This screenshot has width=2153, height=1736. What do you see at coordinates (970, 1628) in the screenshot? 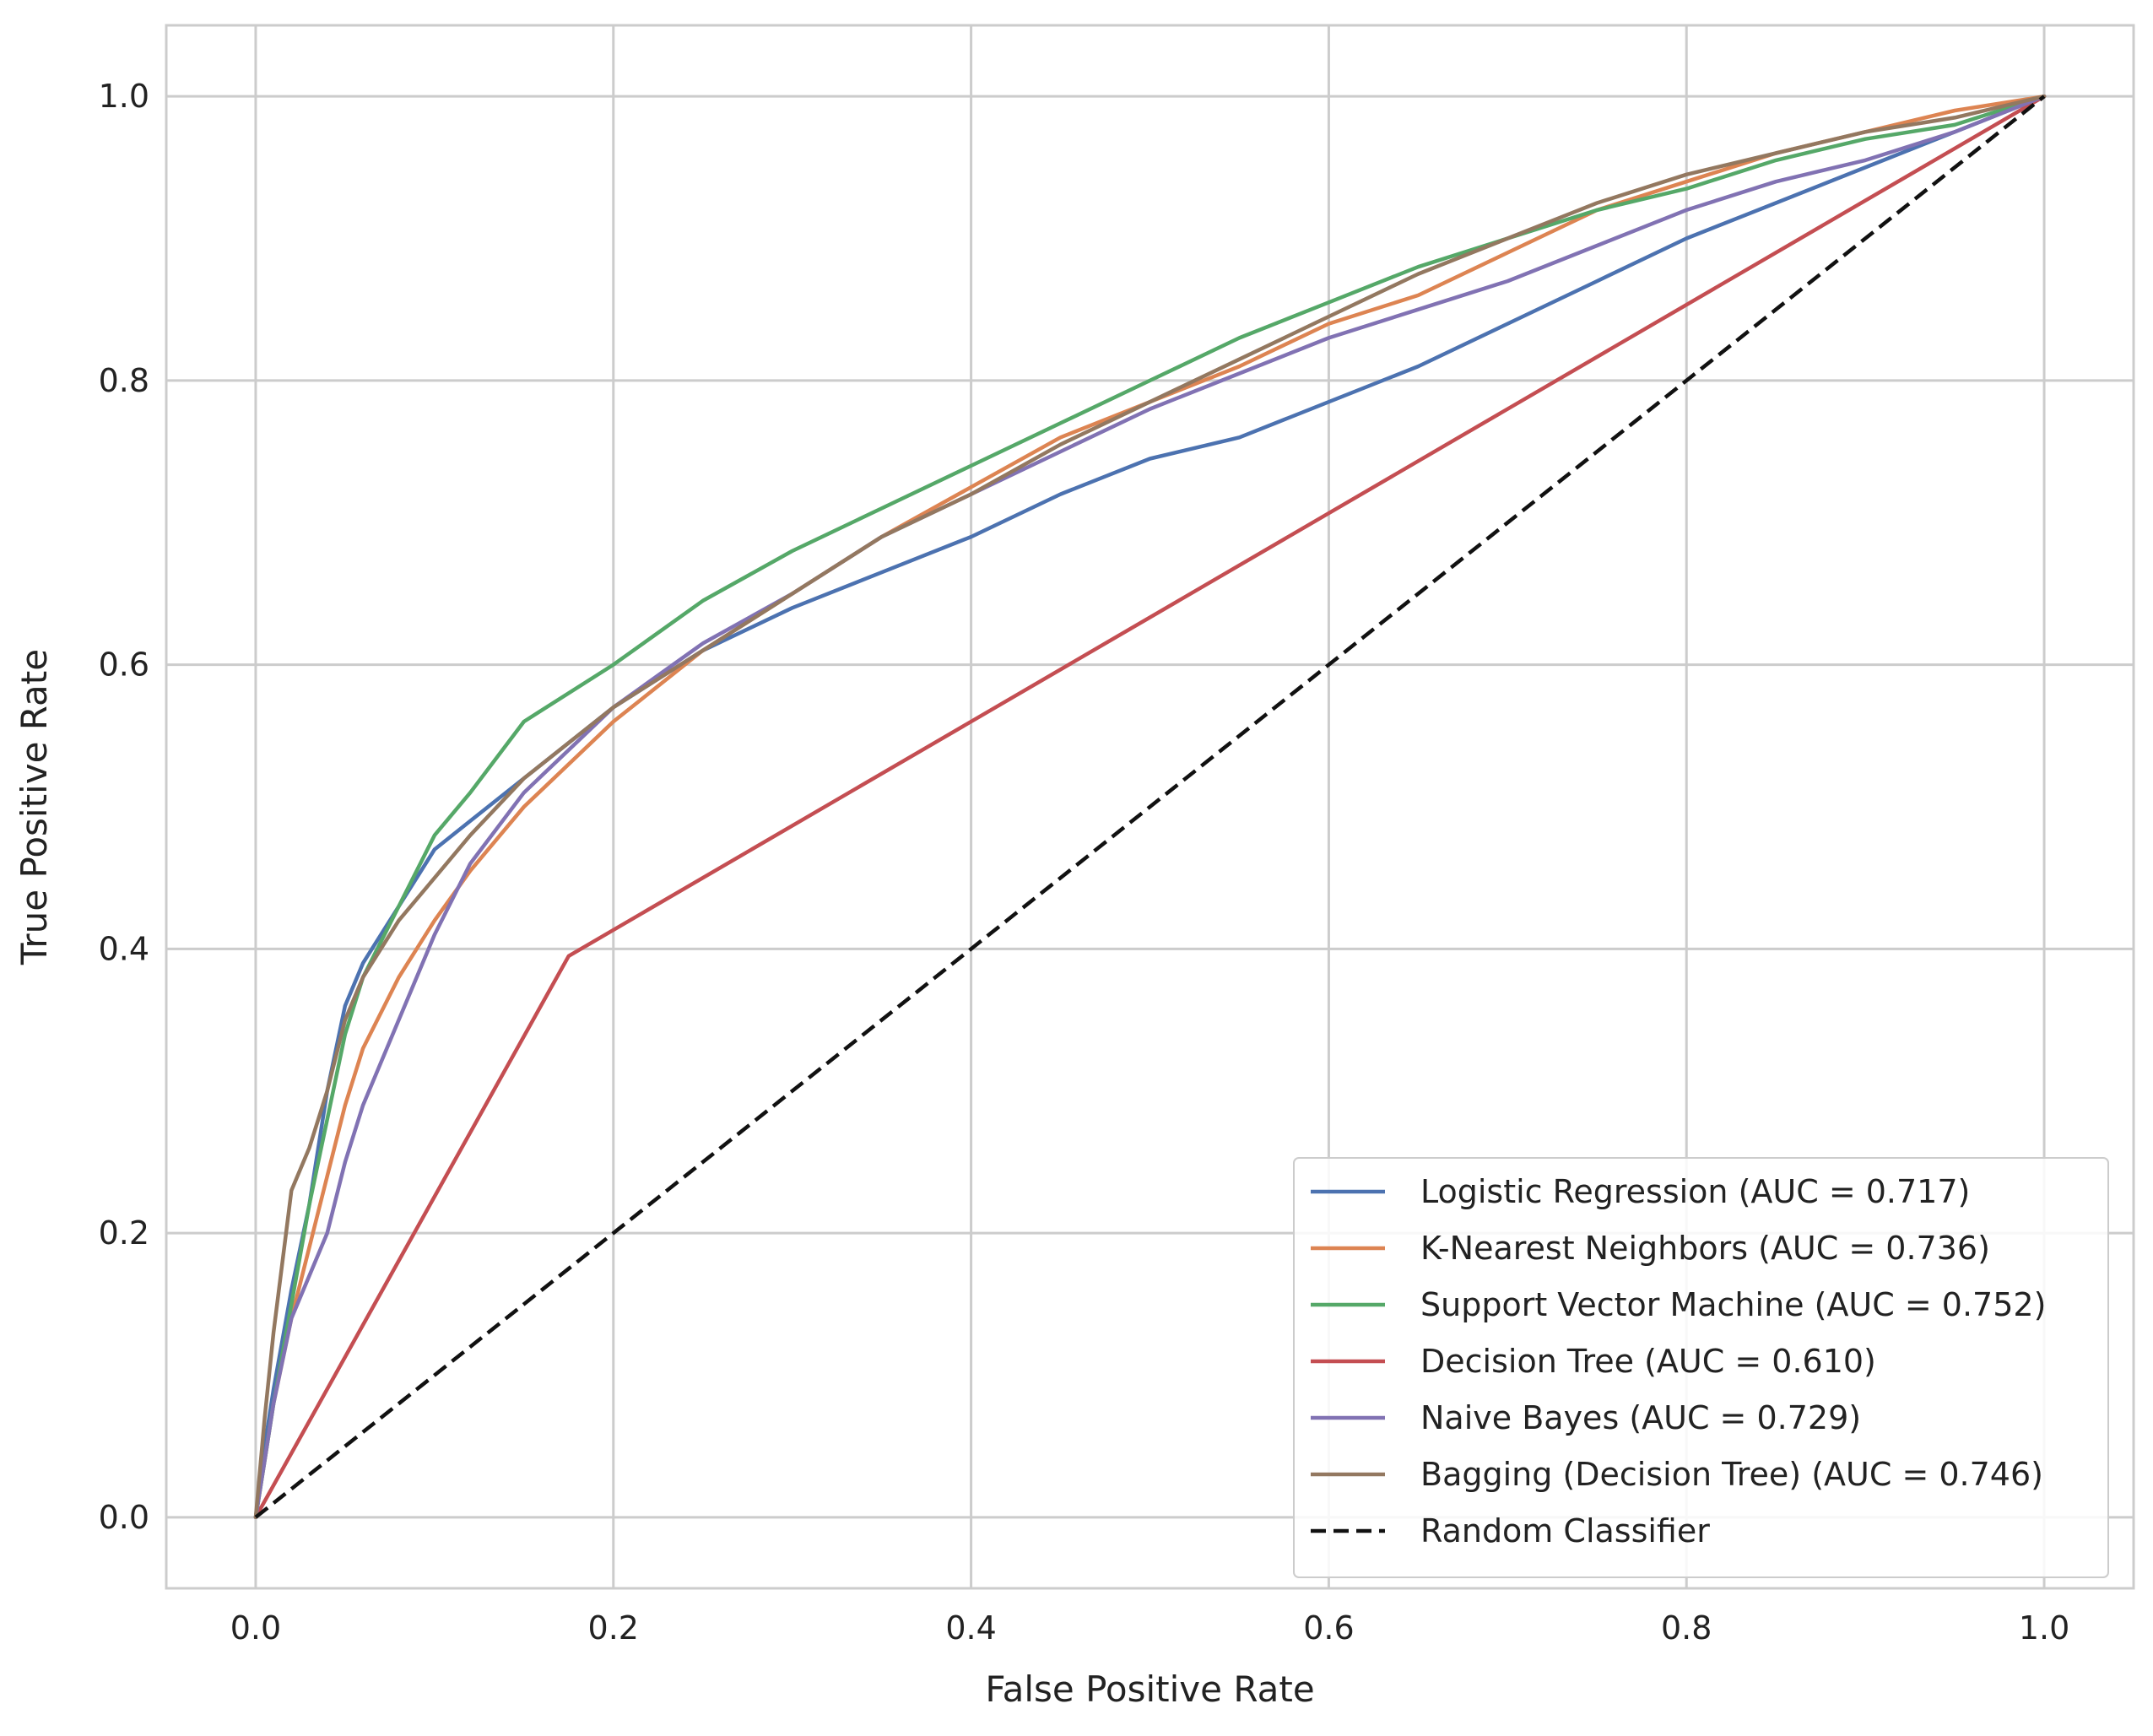
I see `x-tick-label: 0.4` at bounding box center [970, 1628].